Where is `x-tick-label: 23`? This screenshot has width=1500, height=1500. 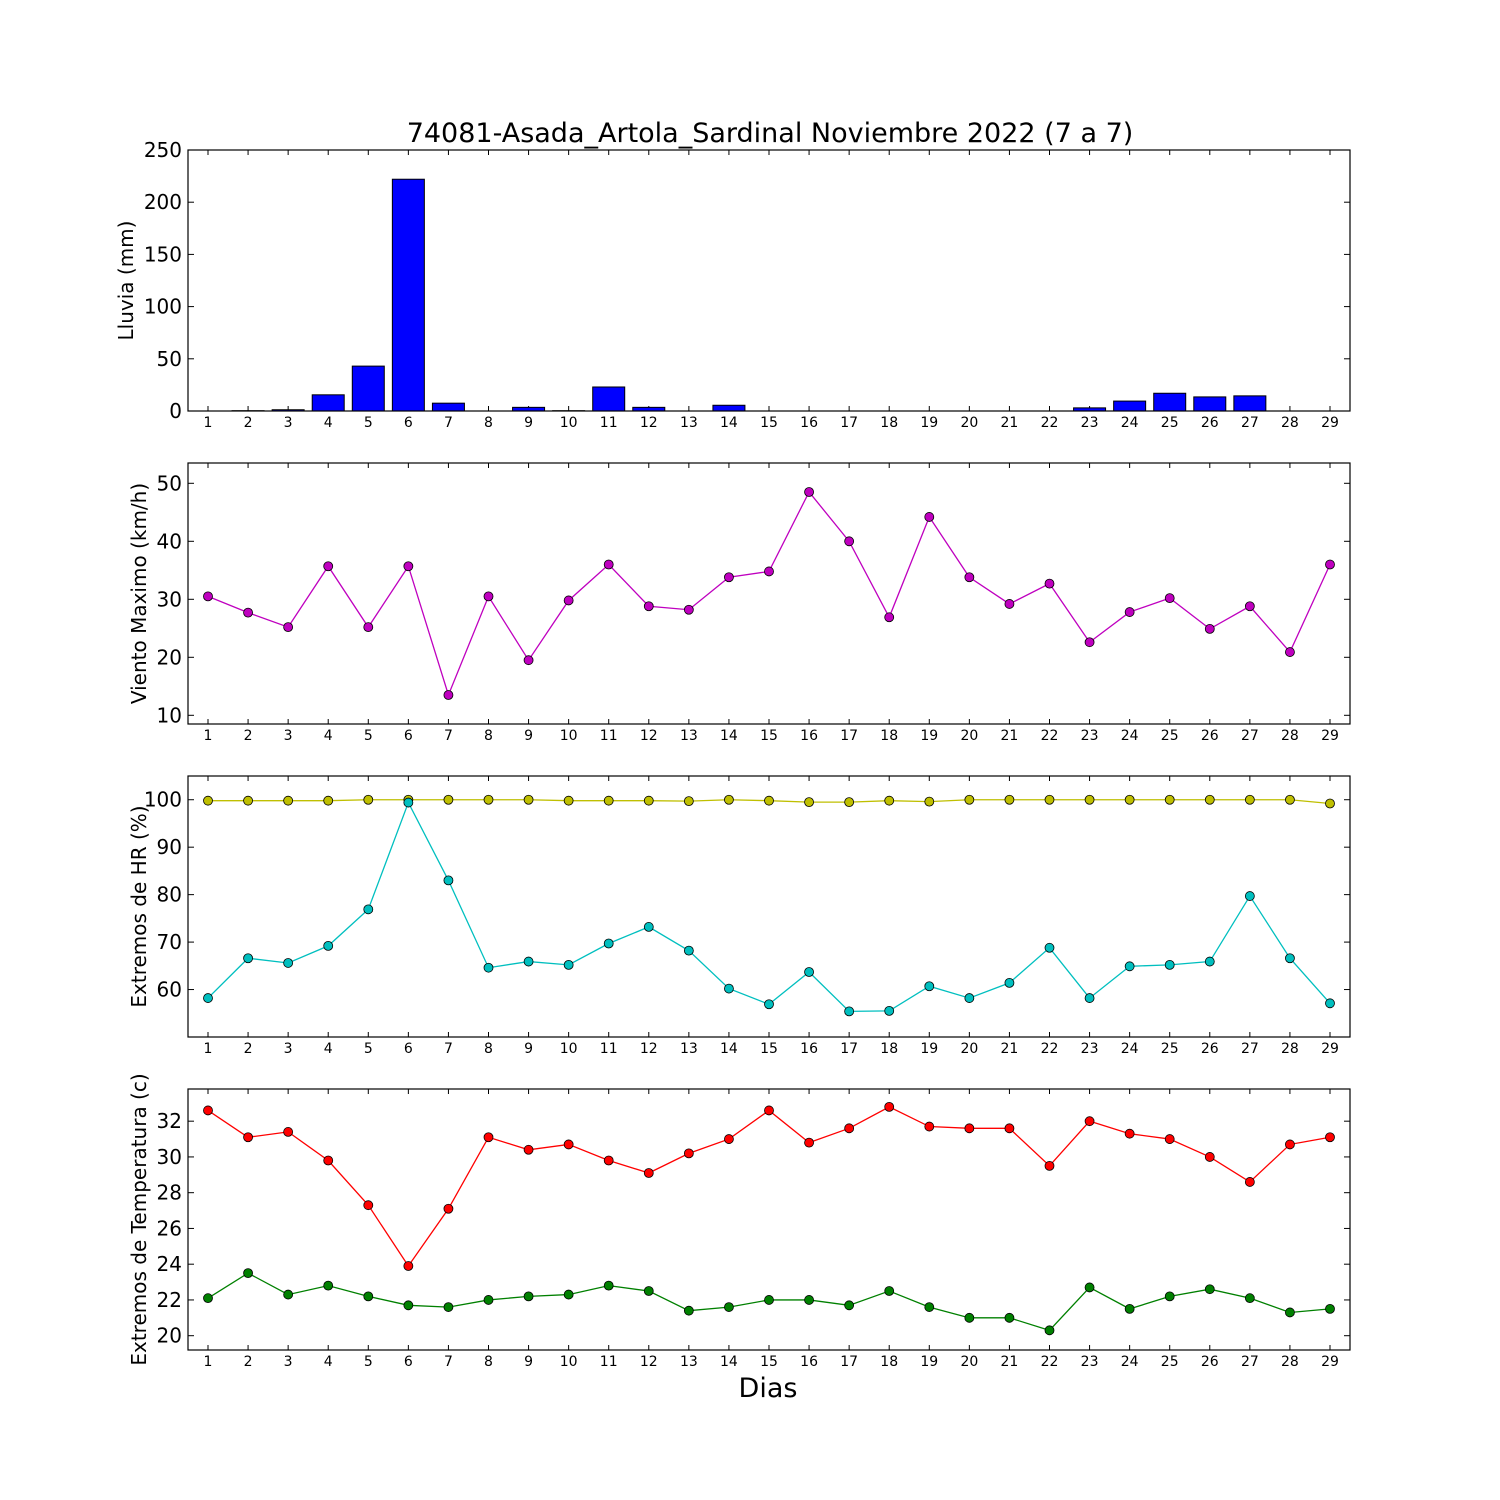
x-tick-label: 23 is located at coordinates (1090, 1049).